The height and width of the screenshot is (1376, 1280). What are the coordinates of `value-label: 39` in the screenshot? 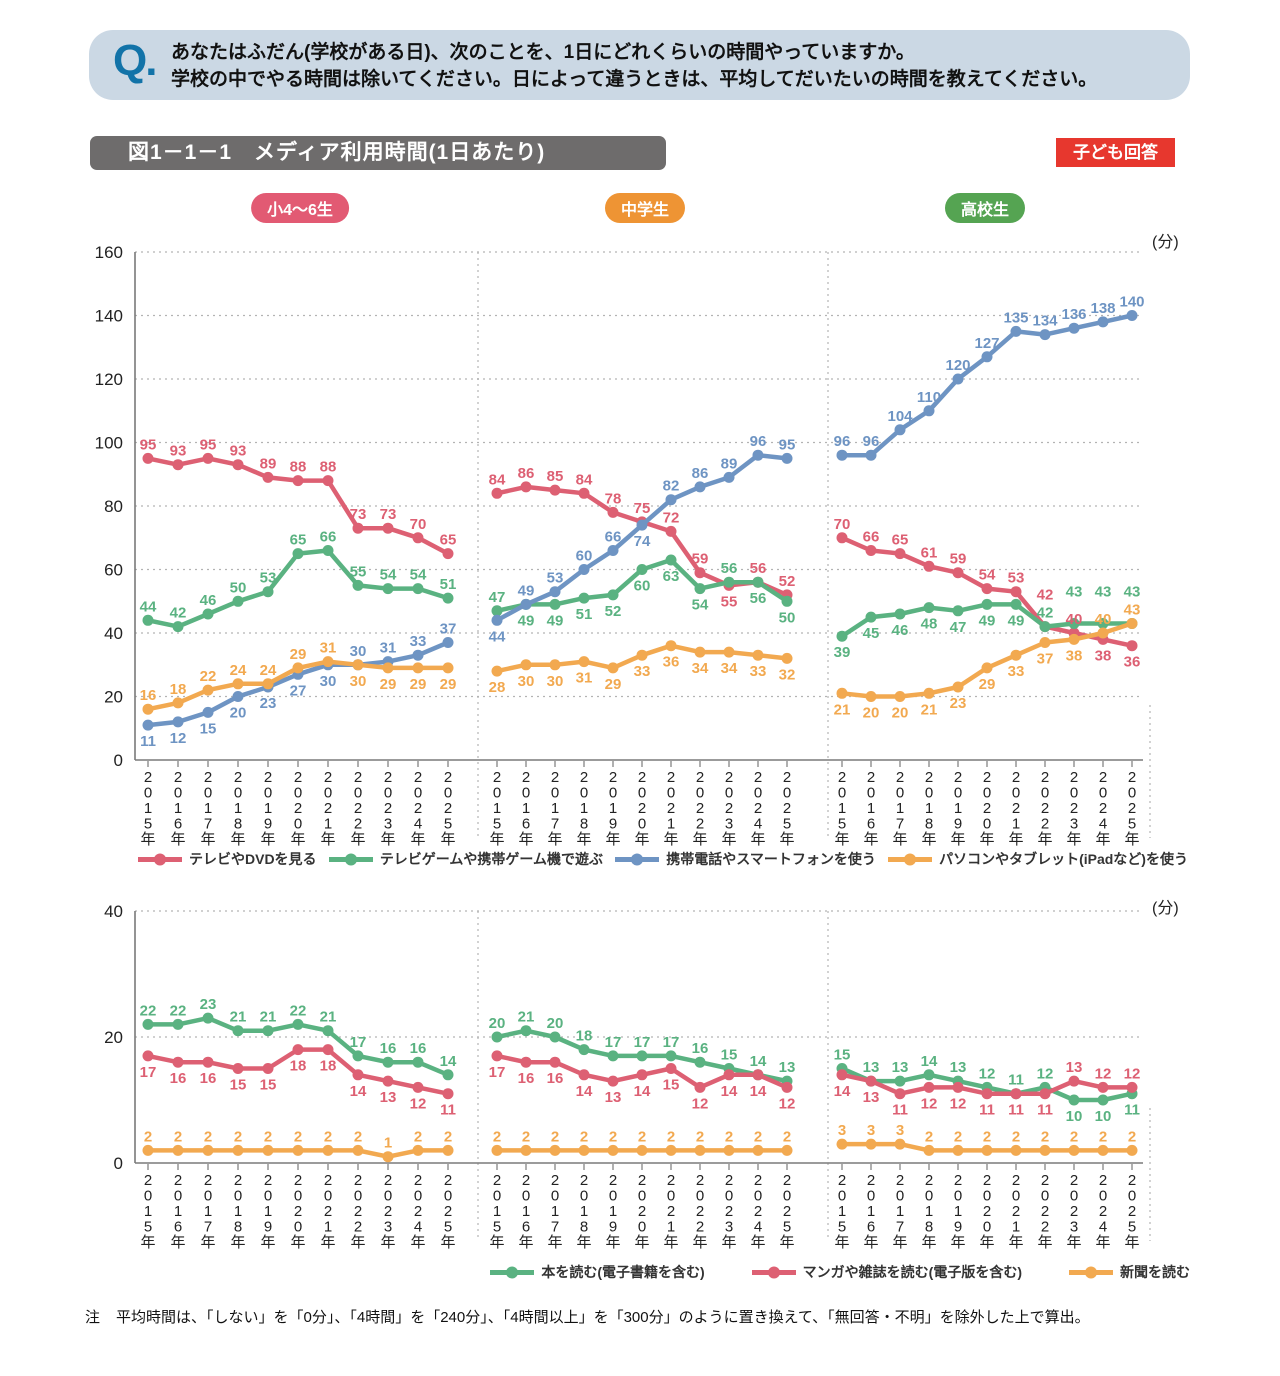 It's located at (842, 652).